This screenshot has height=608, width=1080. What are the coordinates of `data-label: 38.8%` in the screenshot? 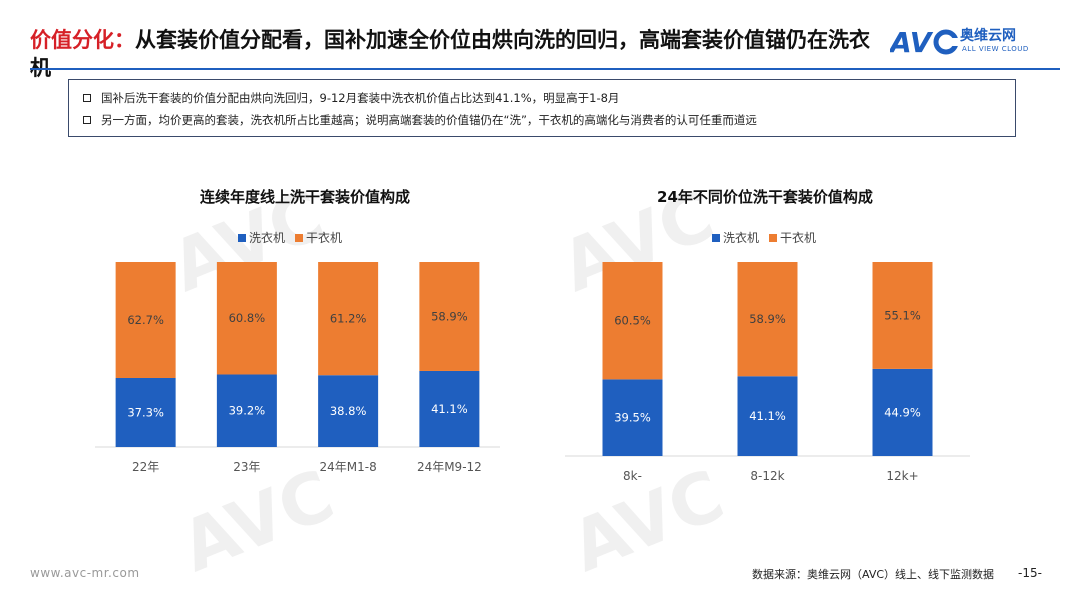 It's located at (348, 411).